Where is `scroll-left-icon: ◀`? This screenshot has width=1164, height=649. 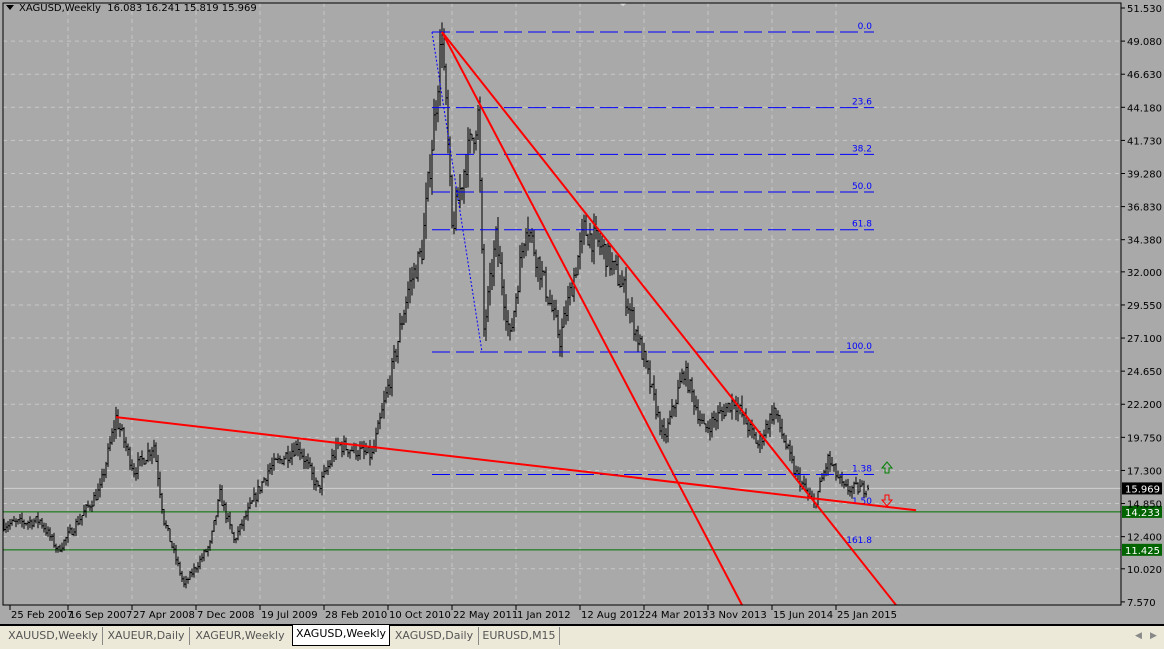
scroll-left-icon: ◀ is located at coordinates (1138, 636).